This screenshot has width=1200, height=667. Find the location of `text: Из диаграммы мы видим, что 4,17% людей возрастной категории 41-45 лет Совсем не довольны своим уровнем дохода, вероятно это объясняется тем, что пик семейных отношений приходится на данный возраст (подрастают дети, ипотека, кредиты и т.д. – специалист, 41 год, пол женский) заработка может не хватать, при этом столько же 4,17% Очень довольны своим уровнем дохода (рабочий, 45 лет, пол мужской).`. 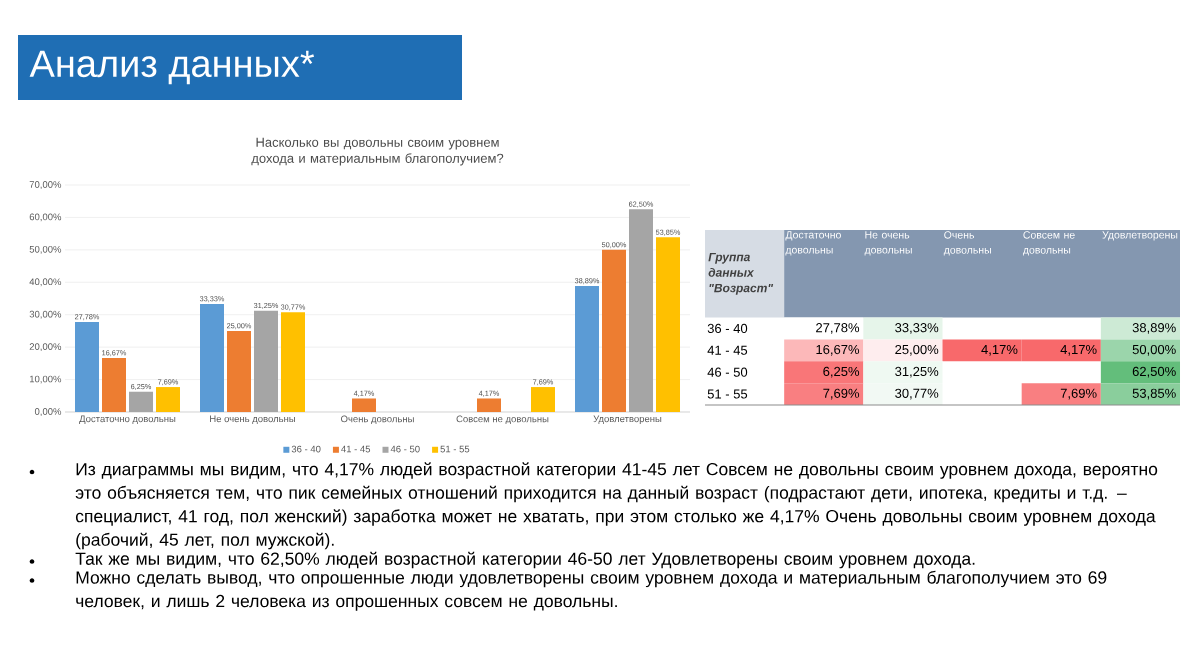

text: Из диаграммы мы видим, что 4,17% людей возрастной категории 41-45 лет Совсем не довольны своим уровнем дохода, вероятно это объясняется тем, что пик семейных отношений приходится на данный возраст (подрастают дети, ипотека, кредиты и т.д. – специалист, 41 год, пол женский) заработка может не хватать, при этом столько же 4,17% Очень довольны своим уровнем дохода (рабочий, 45 лет, пол мужской). is located at coordinates (616, 506).